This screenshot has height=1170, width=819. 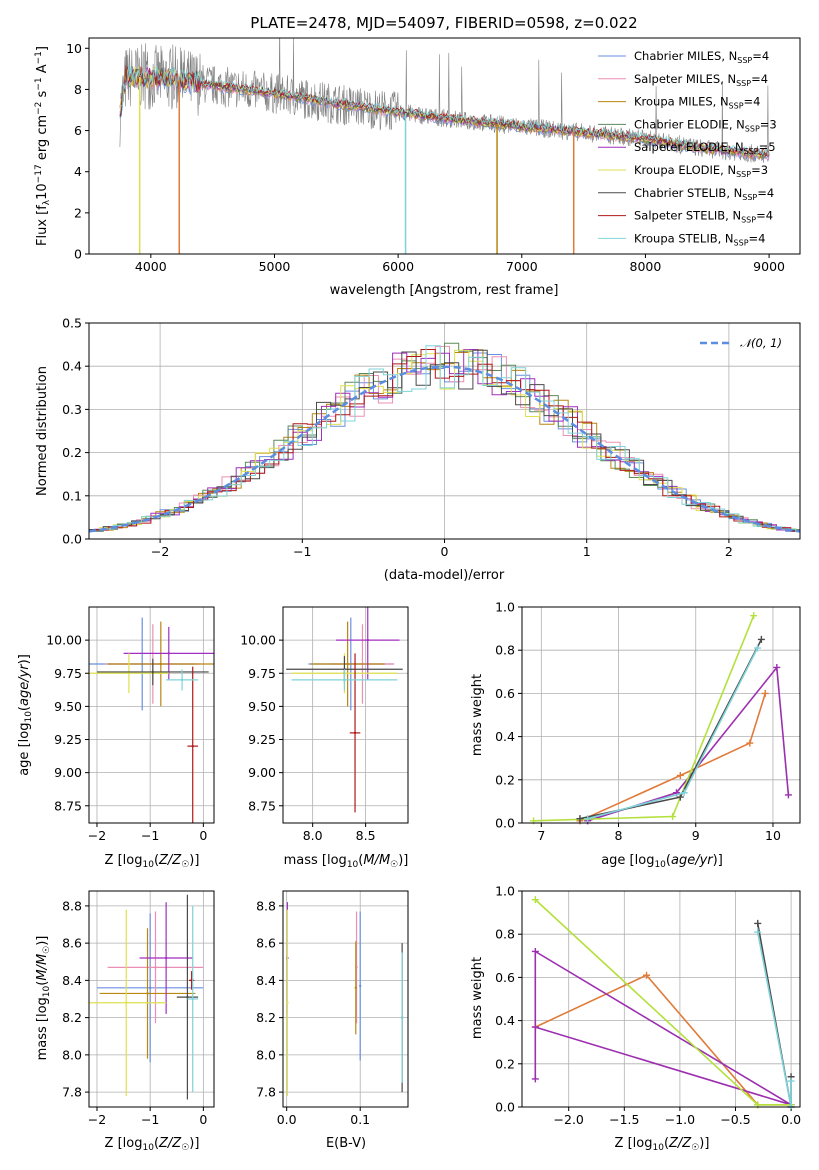 I want to click on panel-age-vs-Z: −2 −1 0 8.75 9.00 9.25 9.50 9.75 10.00, so click(x=130, y=724).